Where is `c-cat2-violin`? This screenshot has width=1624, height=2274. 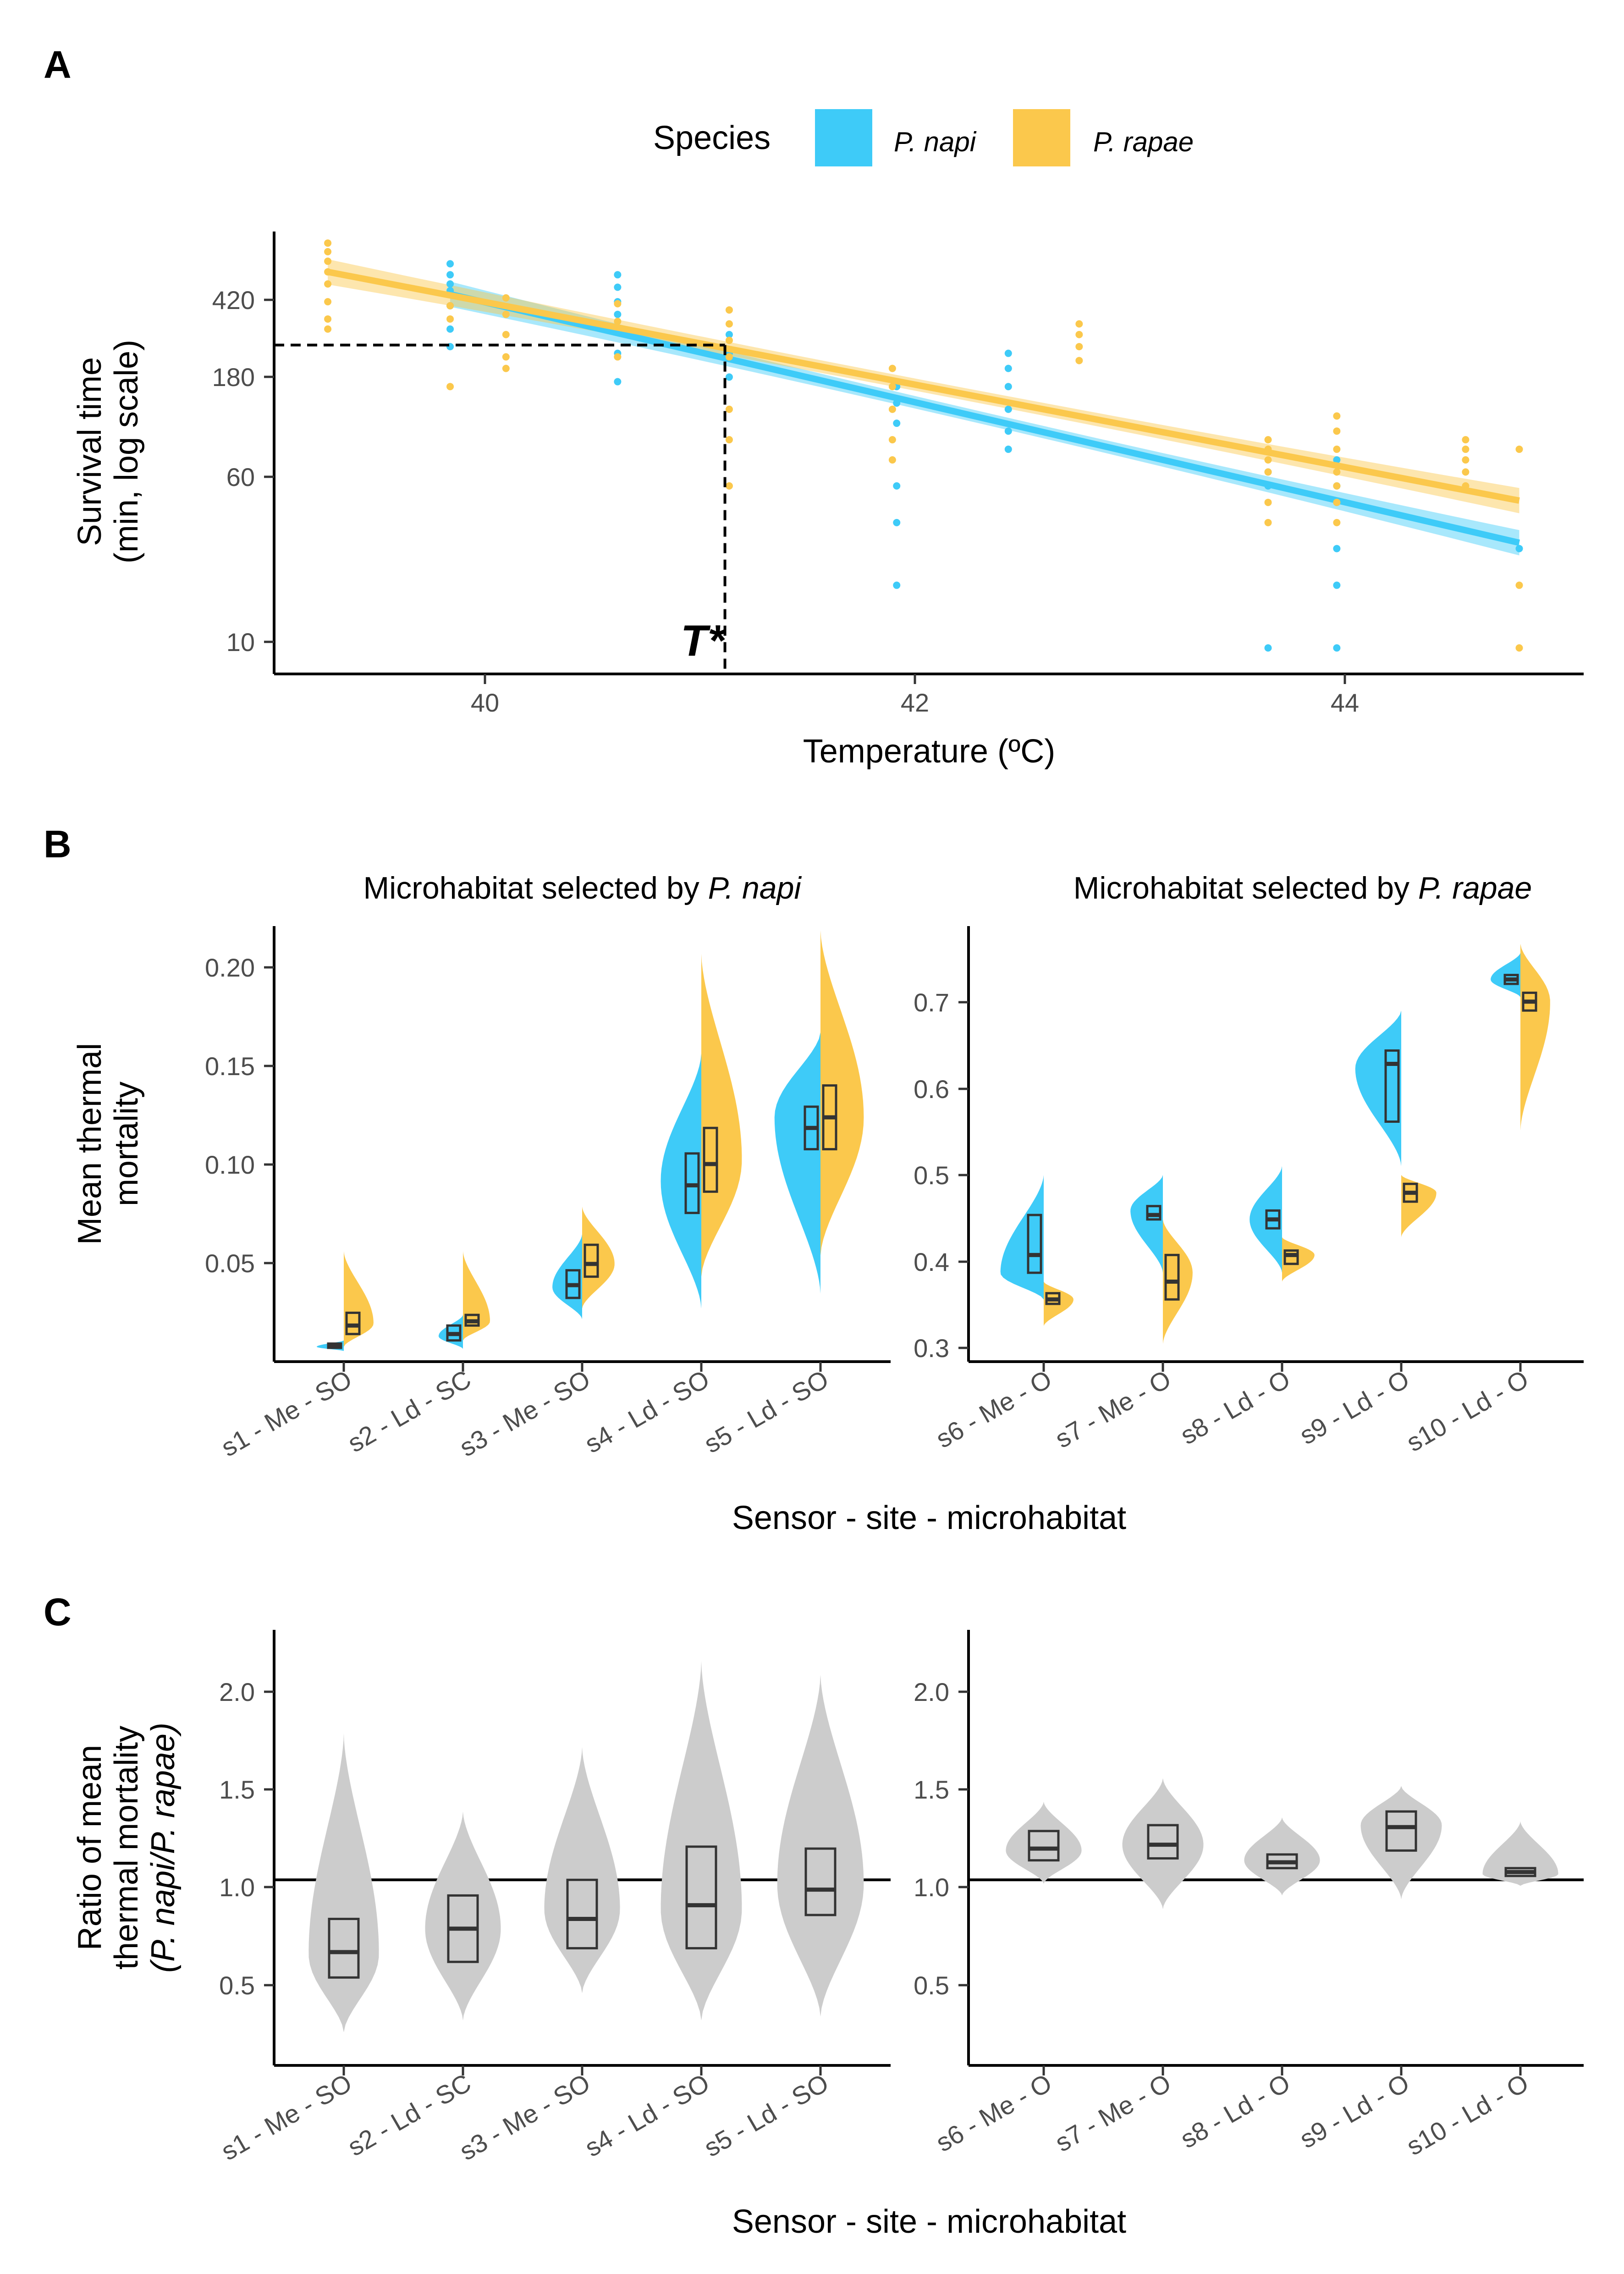
c-cat2-violin is located at coordinates (463, 1915).